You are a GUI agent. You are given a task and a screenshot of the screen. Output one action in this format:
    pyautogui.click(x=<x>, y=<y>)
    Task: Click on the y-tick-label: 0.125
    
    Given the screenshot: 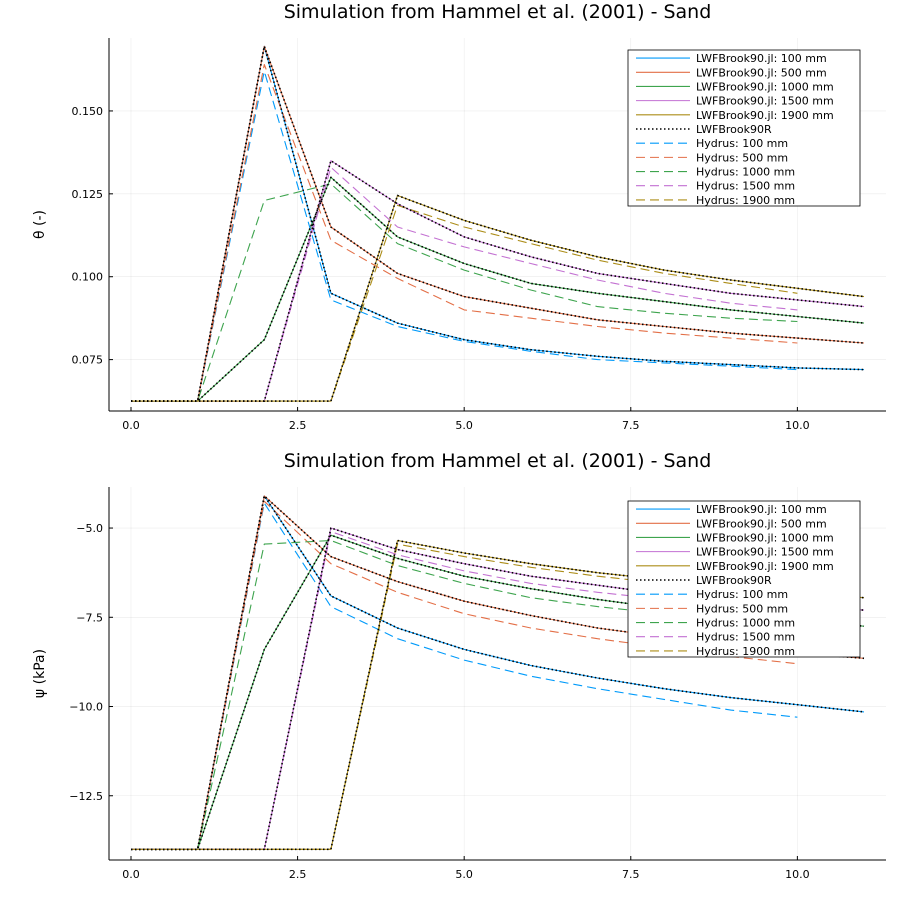 What is the action you would take?
    pyautogui.click(x=88, y=194)
    